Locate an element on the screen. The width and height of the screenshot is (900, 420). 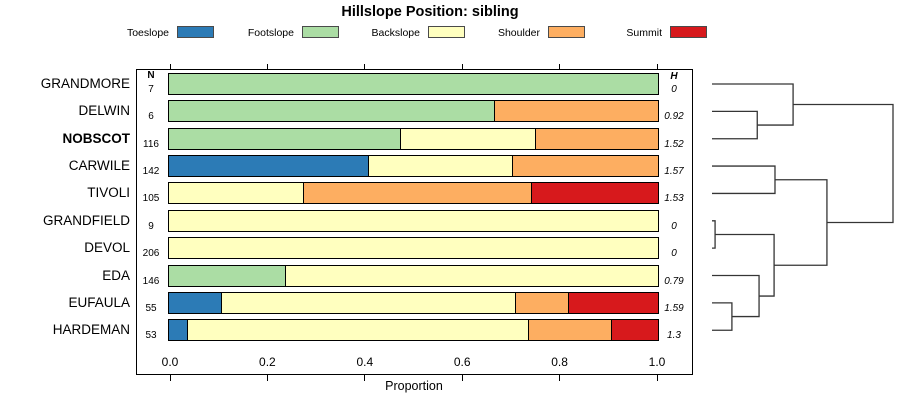
row-label: HARDEMAN is located at coordinates (91, 330).